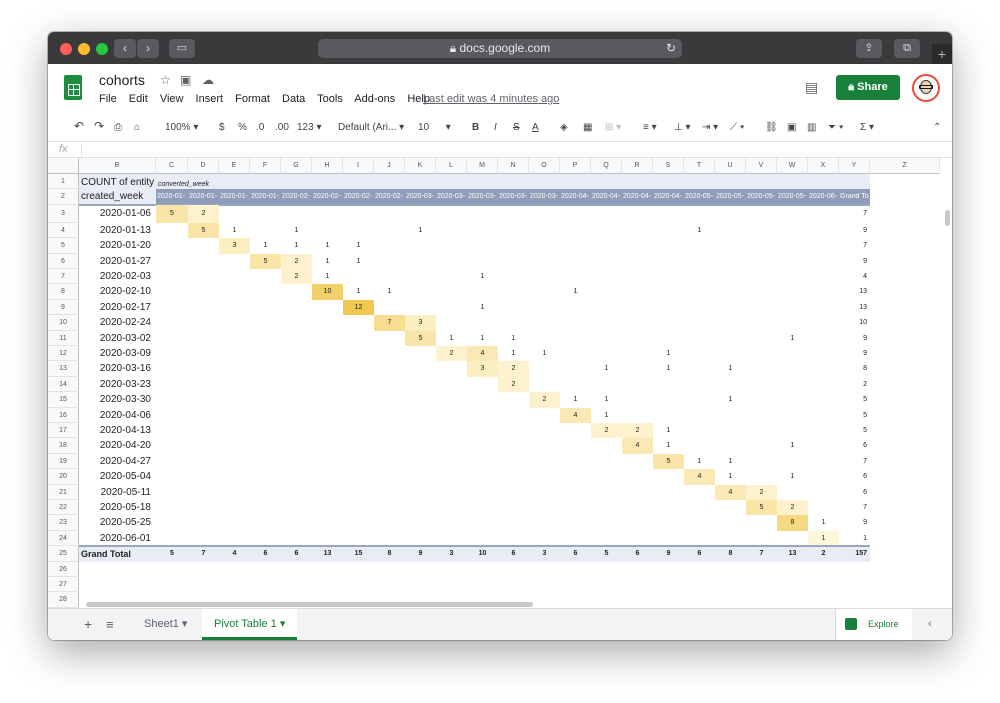  What do you see at coordinates (865, 492) in the screenshot?
I see `row-grand-total: 6` at bounding box center [865, 492].